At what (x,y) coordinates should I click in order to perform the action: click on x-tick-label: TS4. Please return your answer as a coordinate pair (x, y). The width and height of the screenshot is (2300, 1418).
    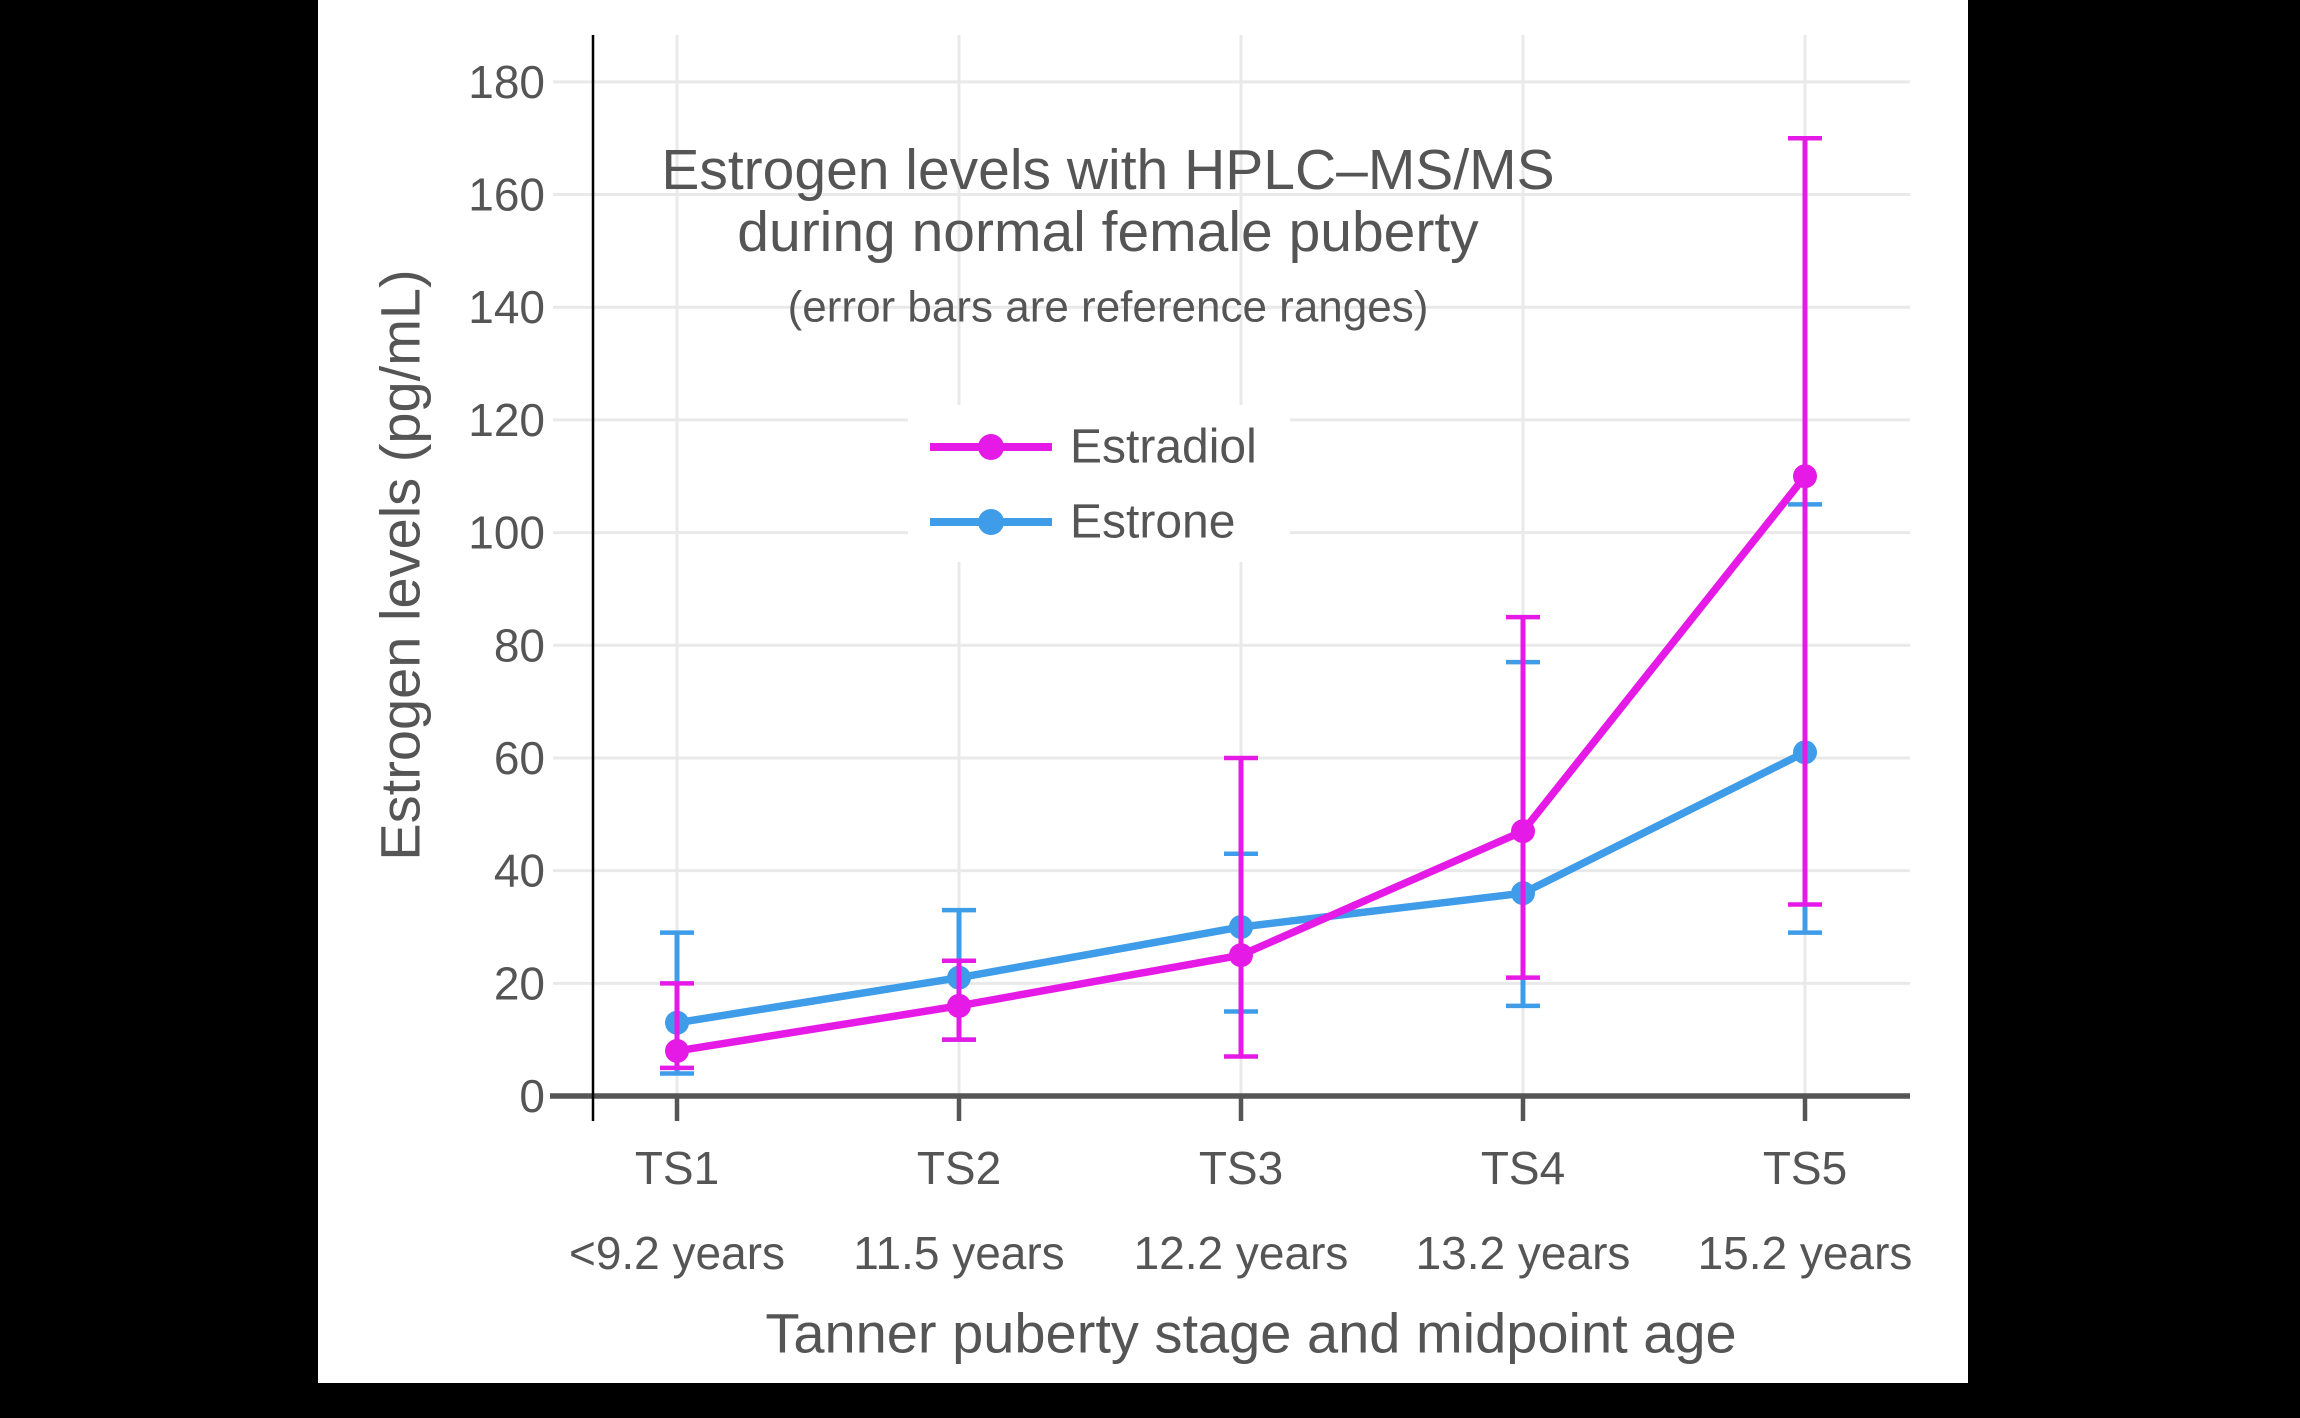
    Looking at the image, I should click on (1523, 1168).